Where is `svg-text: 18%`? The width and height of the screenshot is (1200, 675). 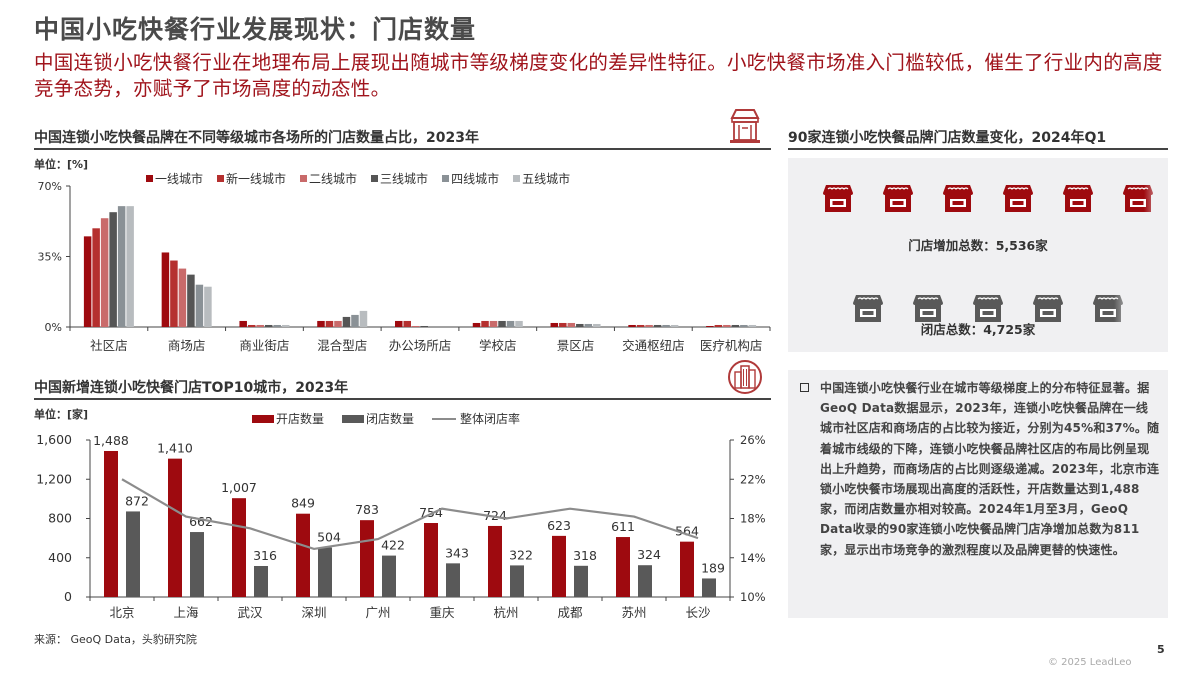 svg-text: 18% is located at coordinates (753, 519).